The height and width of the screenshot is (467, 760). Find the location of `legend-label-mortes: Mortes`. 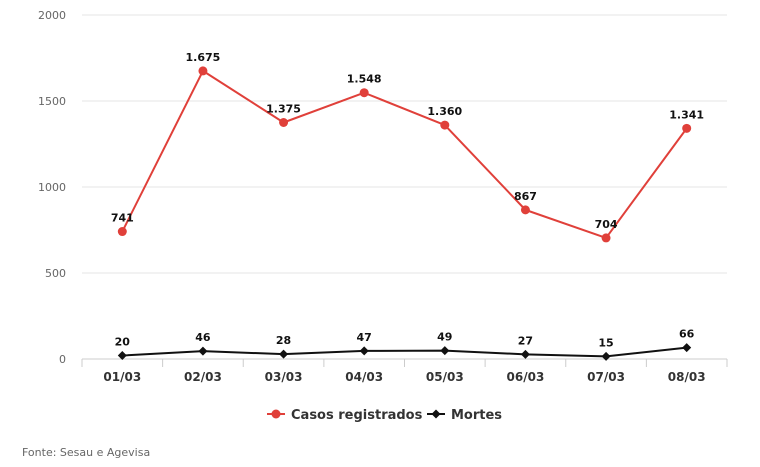

legend-label-mortes: Mortes is located at coordinates (476, 415).